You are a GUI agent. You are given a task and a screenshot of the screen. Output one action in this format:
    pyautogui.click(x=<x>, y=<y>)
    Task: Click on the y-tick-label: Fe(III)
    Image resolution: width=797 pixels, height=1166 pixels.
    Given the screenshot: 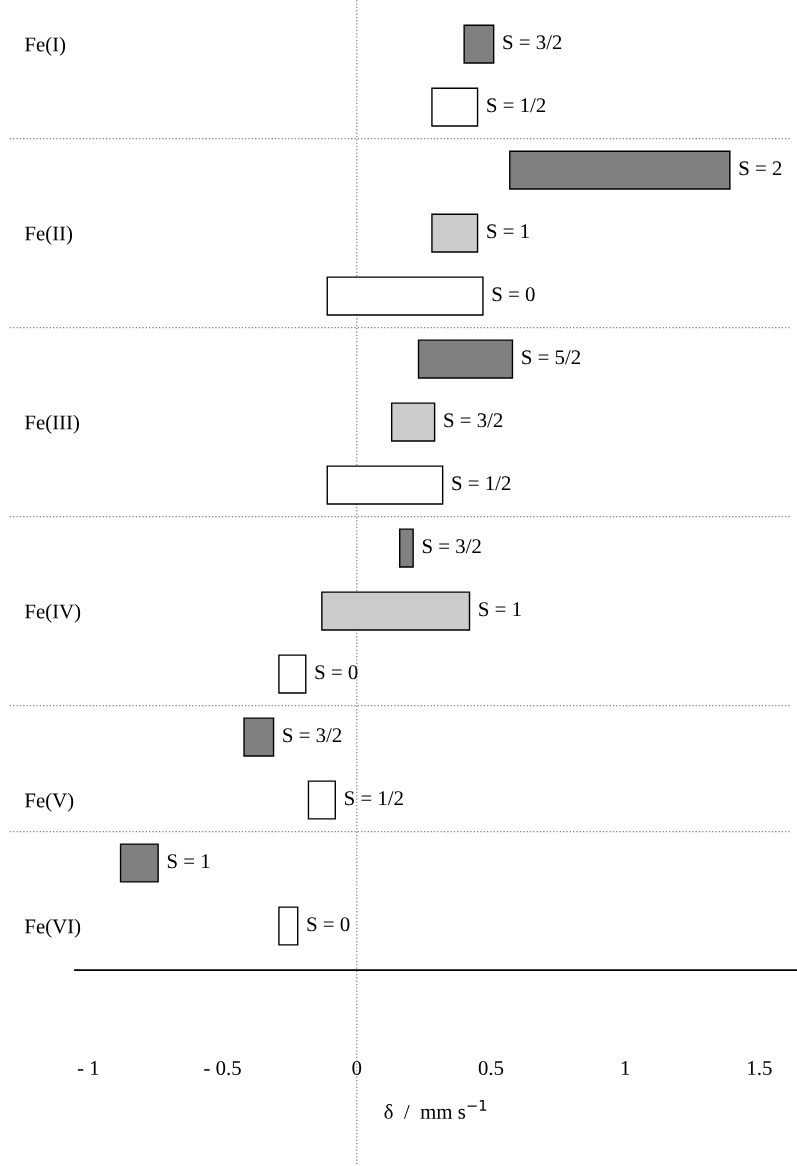 What is the action you would take?
    pyautogui.click(x=51, y=424)
    